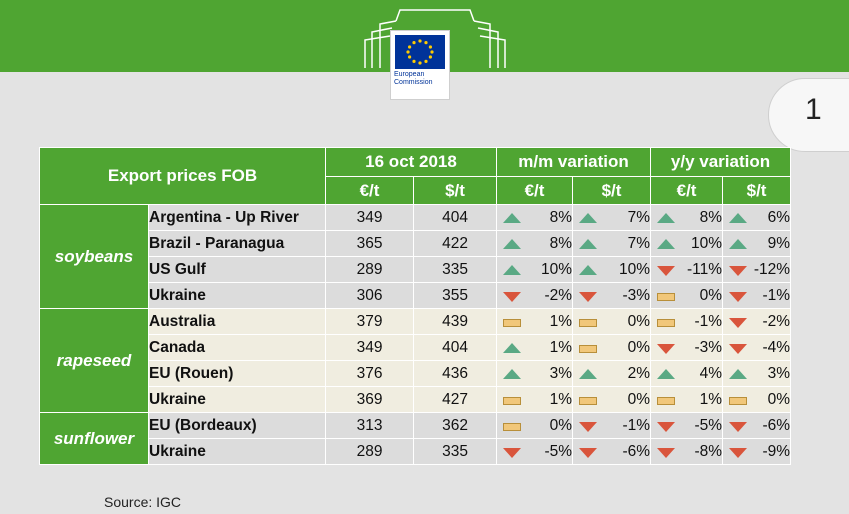 The image size is (849, 514). I want to click on variation-value: -9%, so click(776, 451).